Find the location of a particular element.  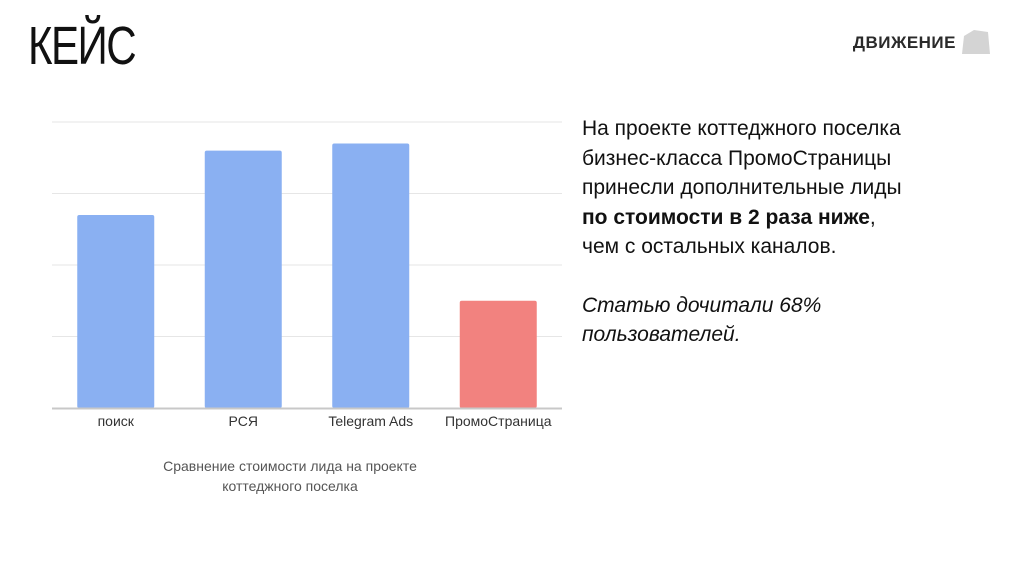

x-tick-label: поиск is located at coordinates (116, 421).